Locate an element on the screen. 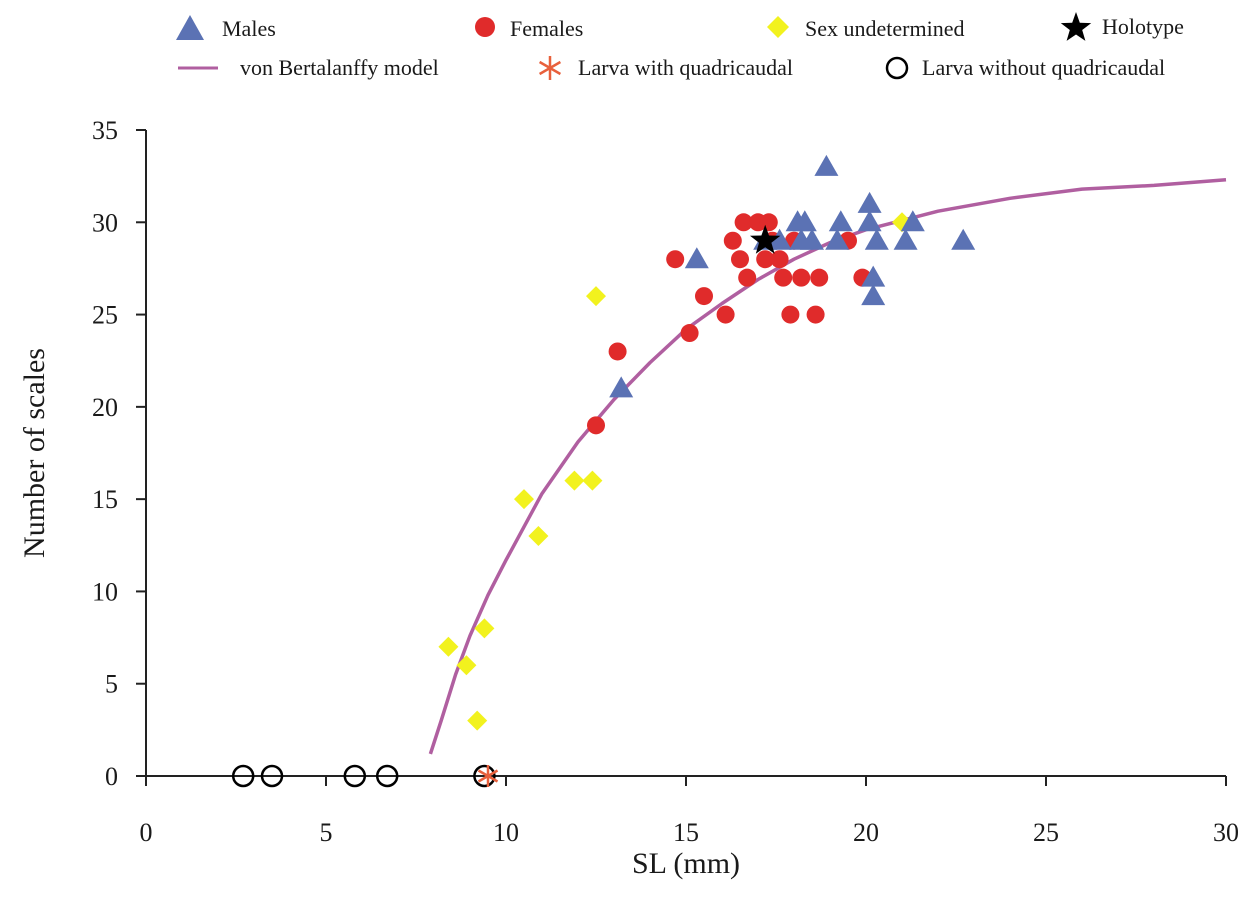  y-axis-label: Number of scales is located at coordinates (34, 453).